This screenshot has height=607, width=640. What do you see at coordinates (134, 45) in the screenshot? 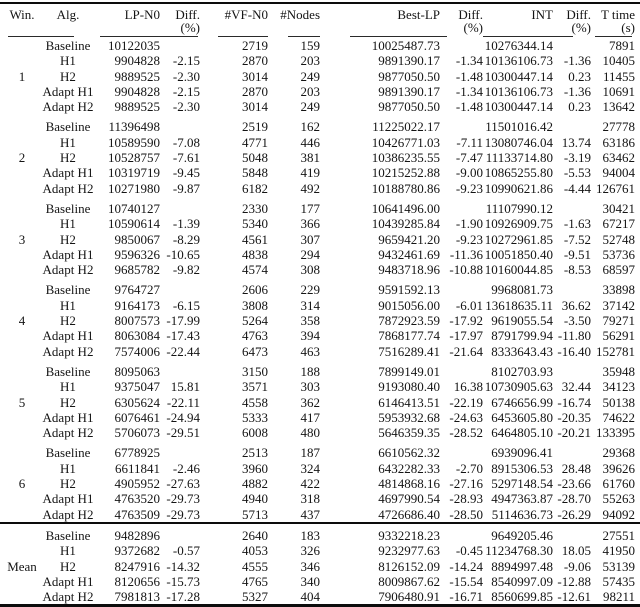
I see `value-cell: 10122035` at bounding box center [134, 45].